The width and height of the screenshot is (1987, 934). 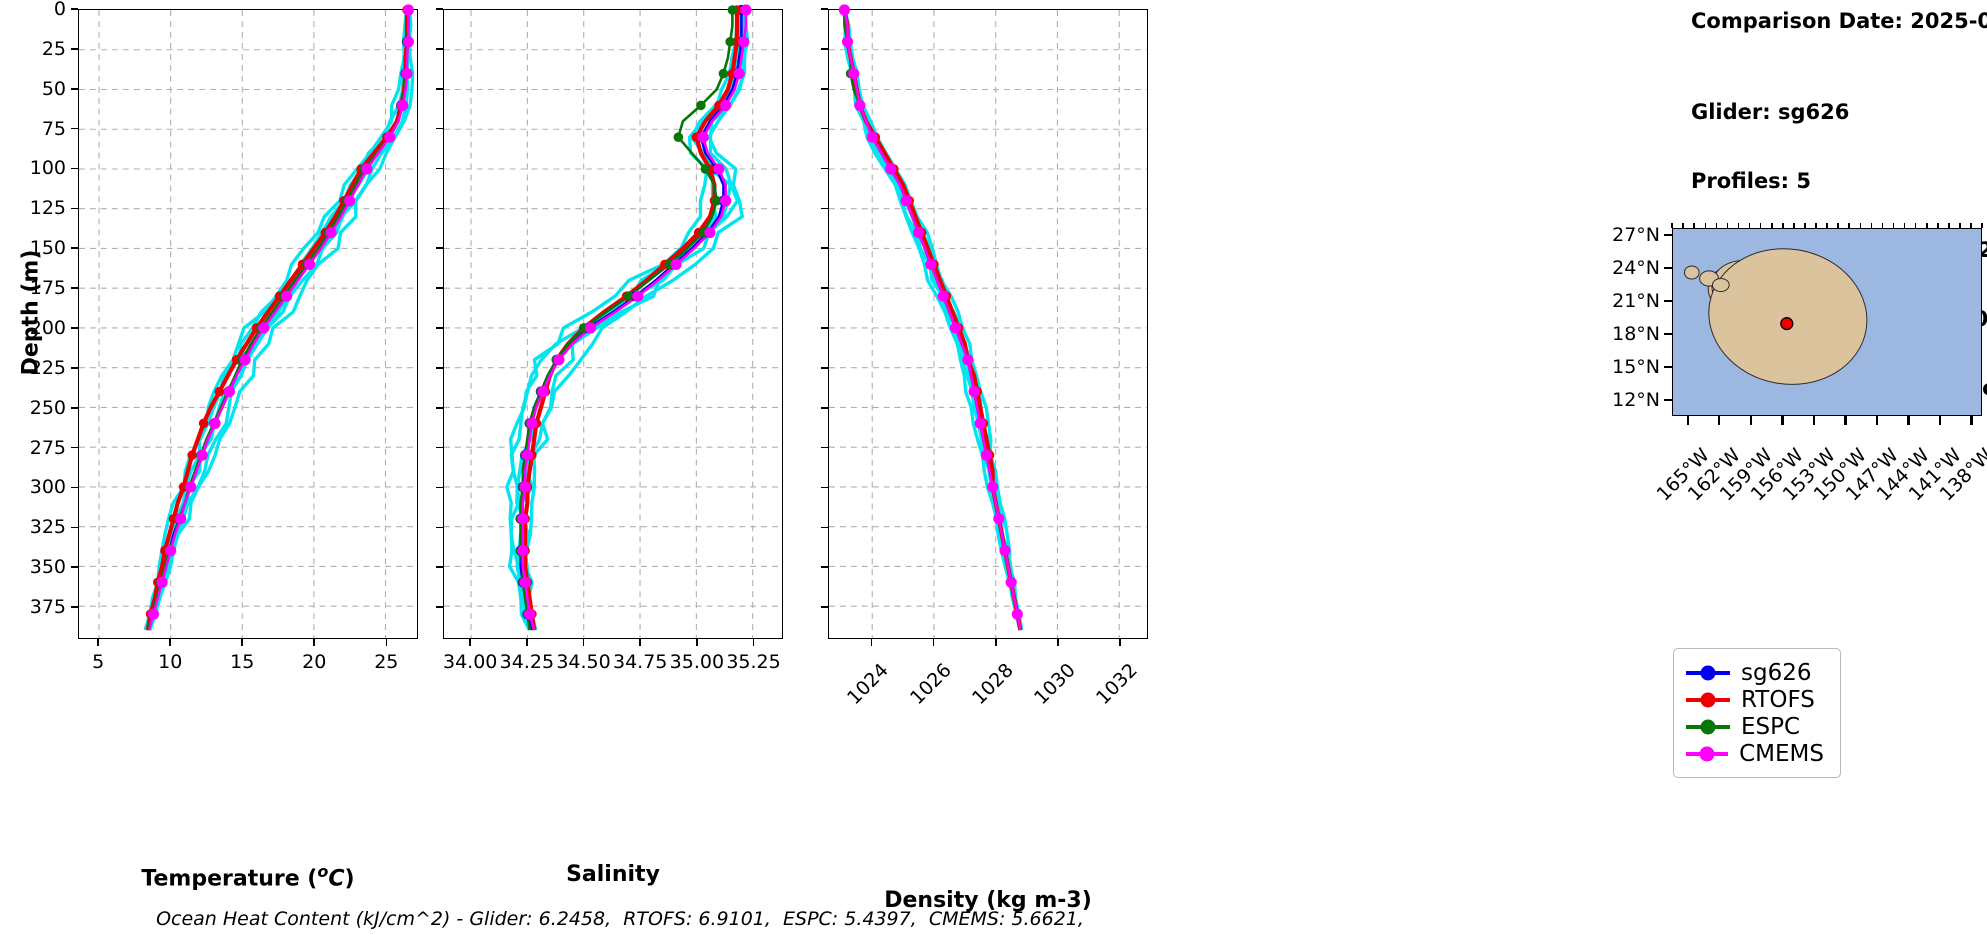 I want to click on legend-label: sg626, so click(x=1776, y=672).